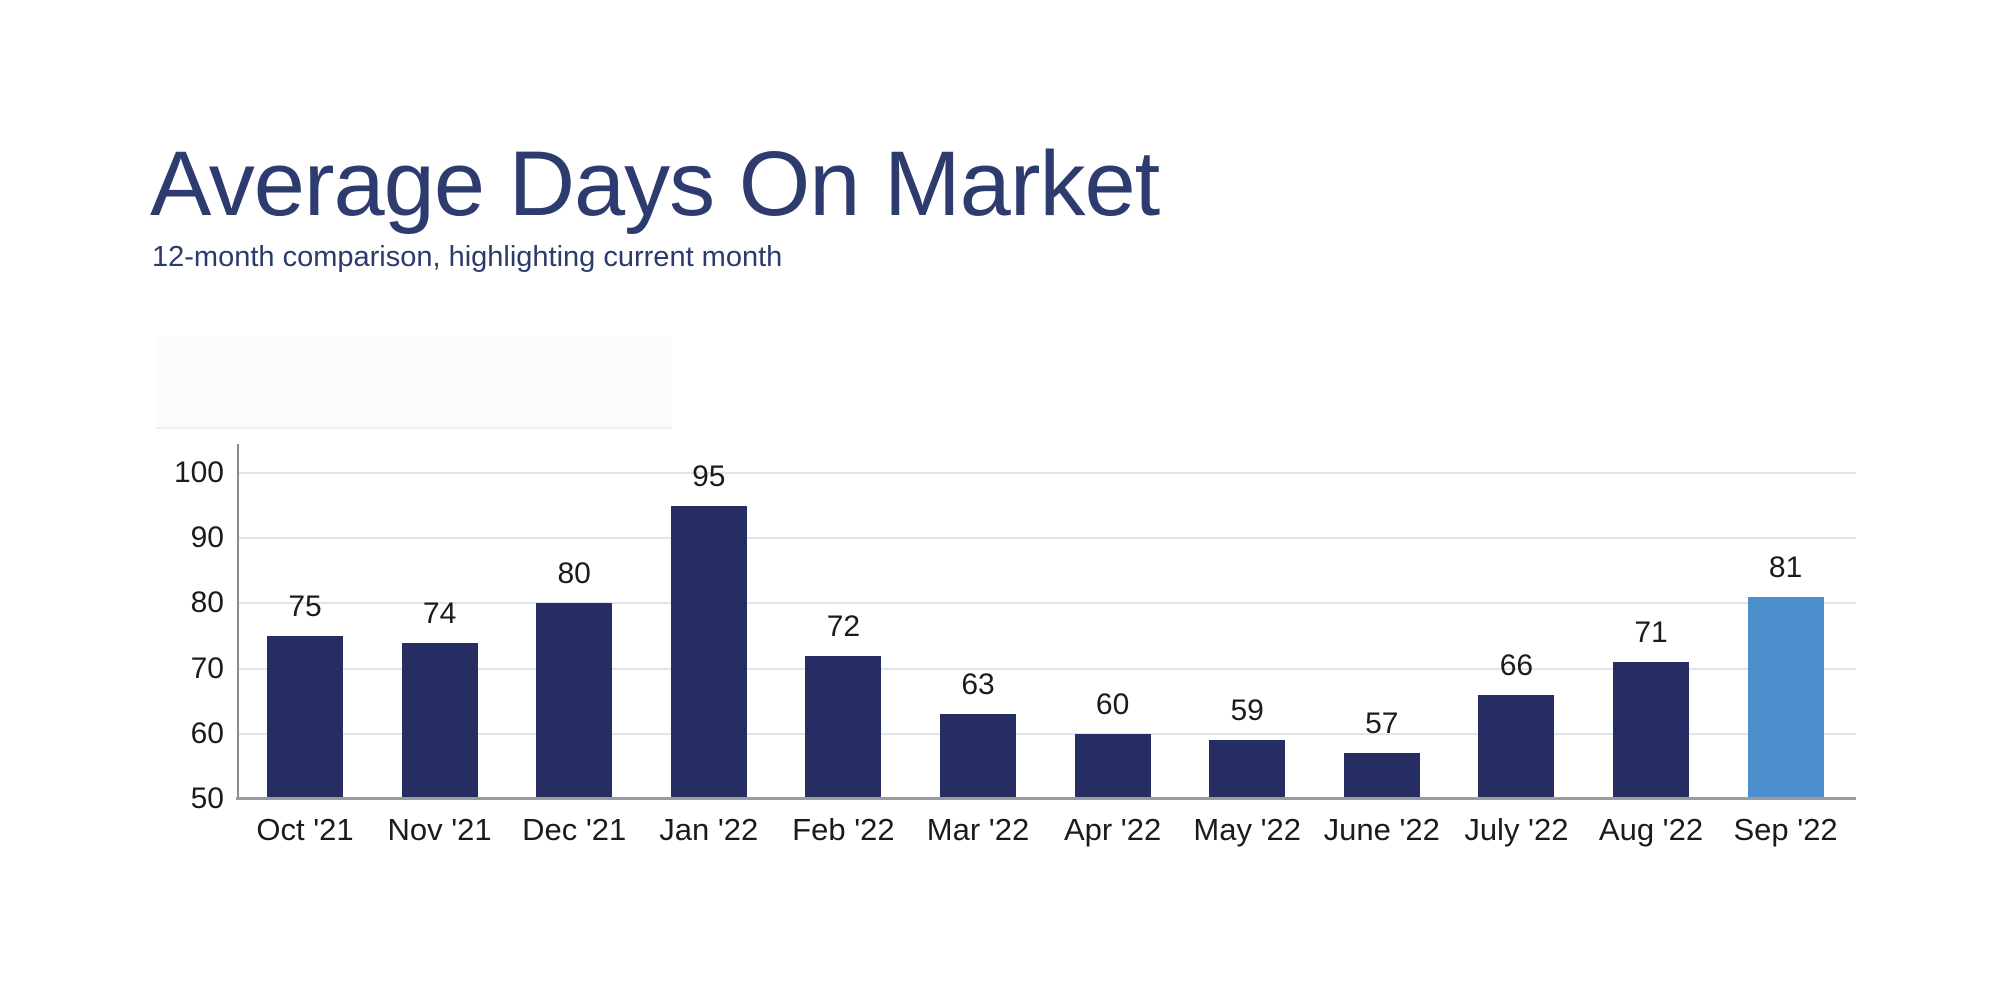 The width and height of the screenshot is (2000, 1000). I want to click on x-tick-label: July '22, so click(1516, 829).